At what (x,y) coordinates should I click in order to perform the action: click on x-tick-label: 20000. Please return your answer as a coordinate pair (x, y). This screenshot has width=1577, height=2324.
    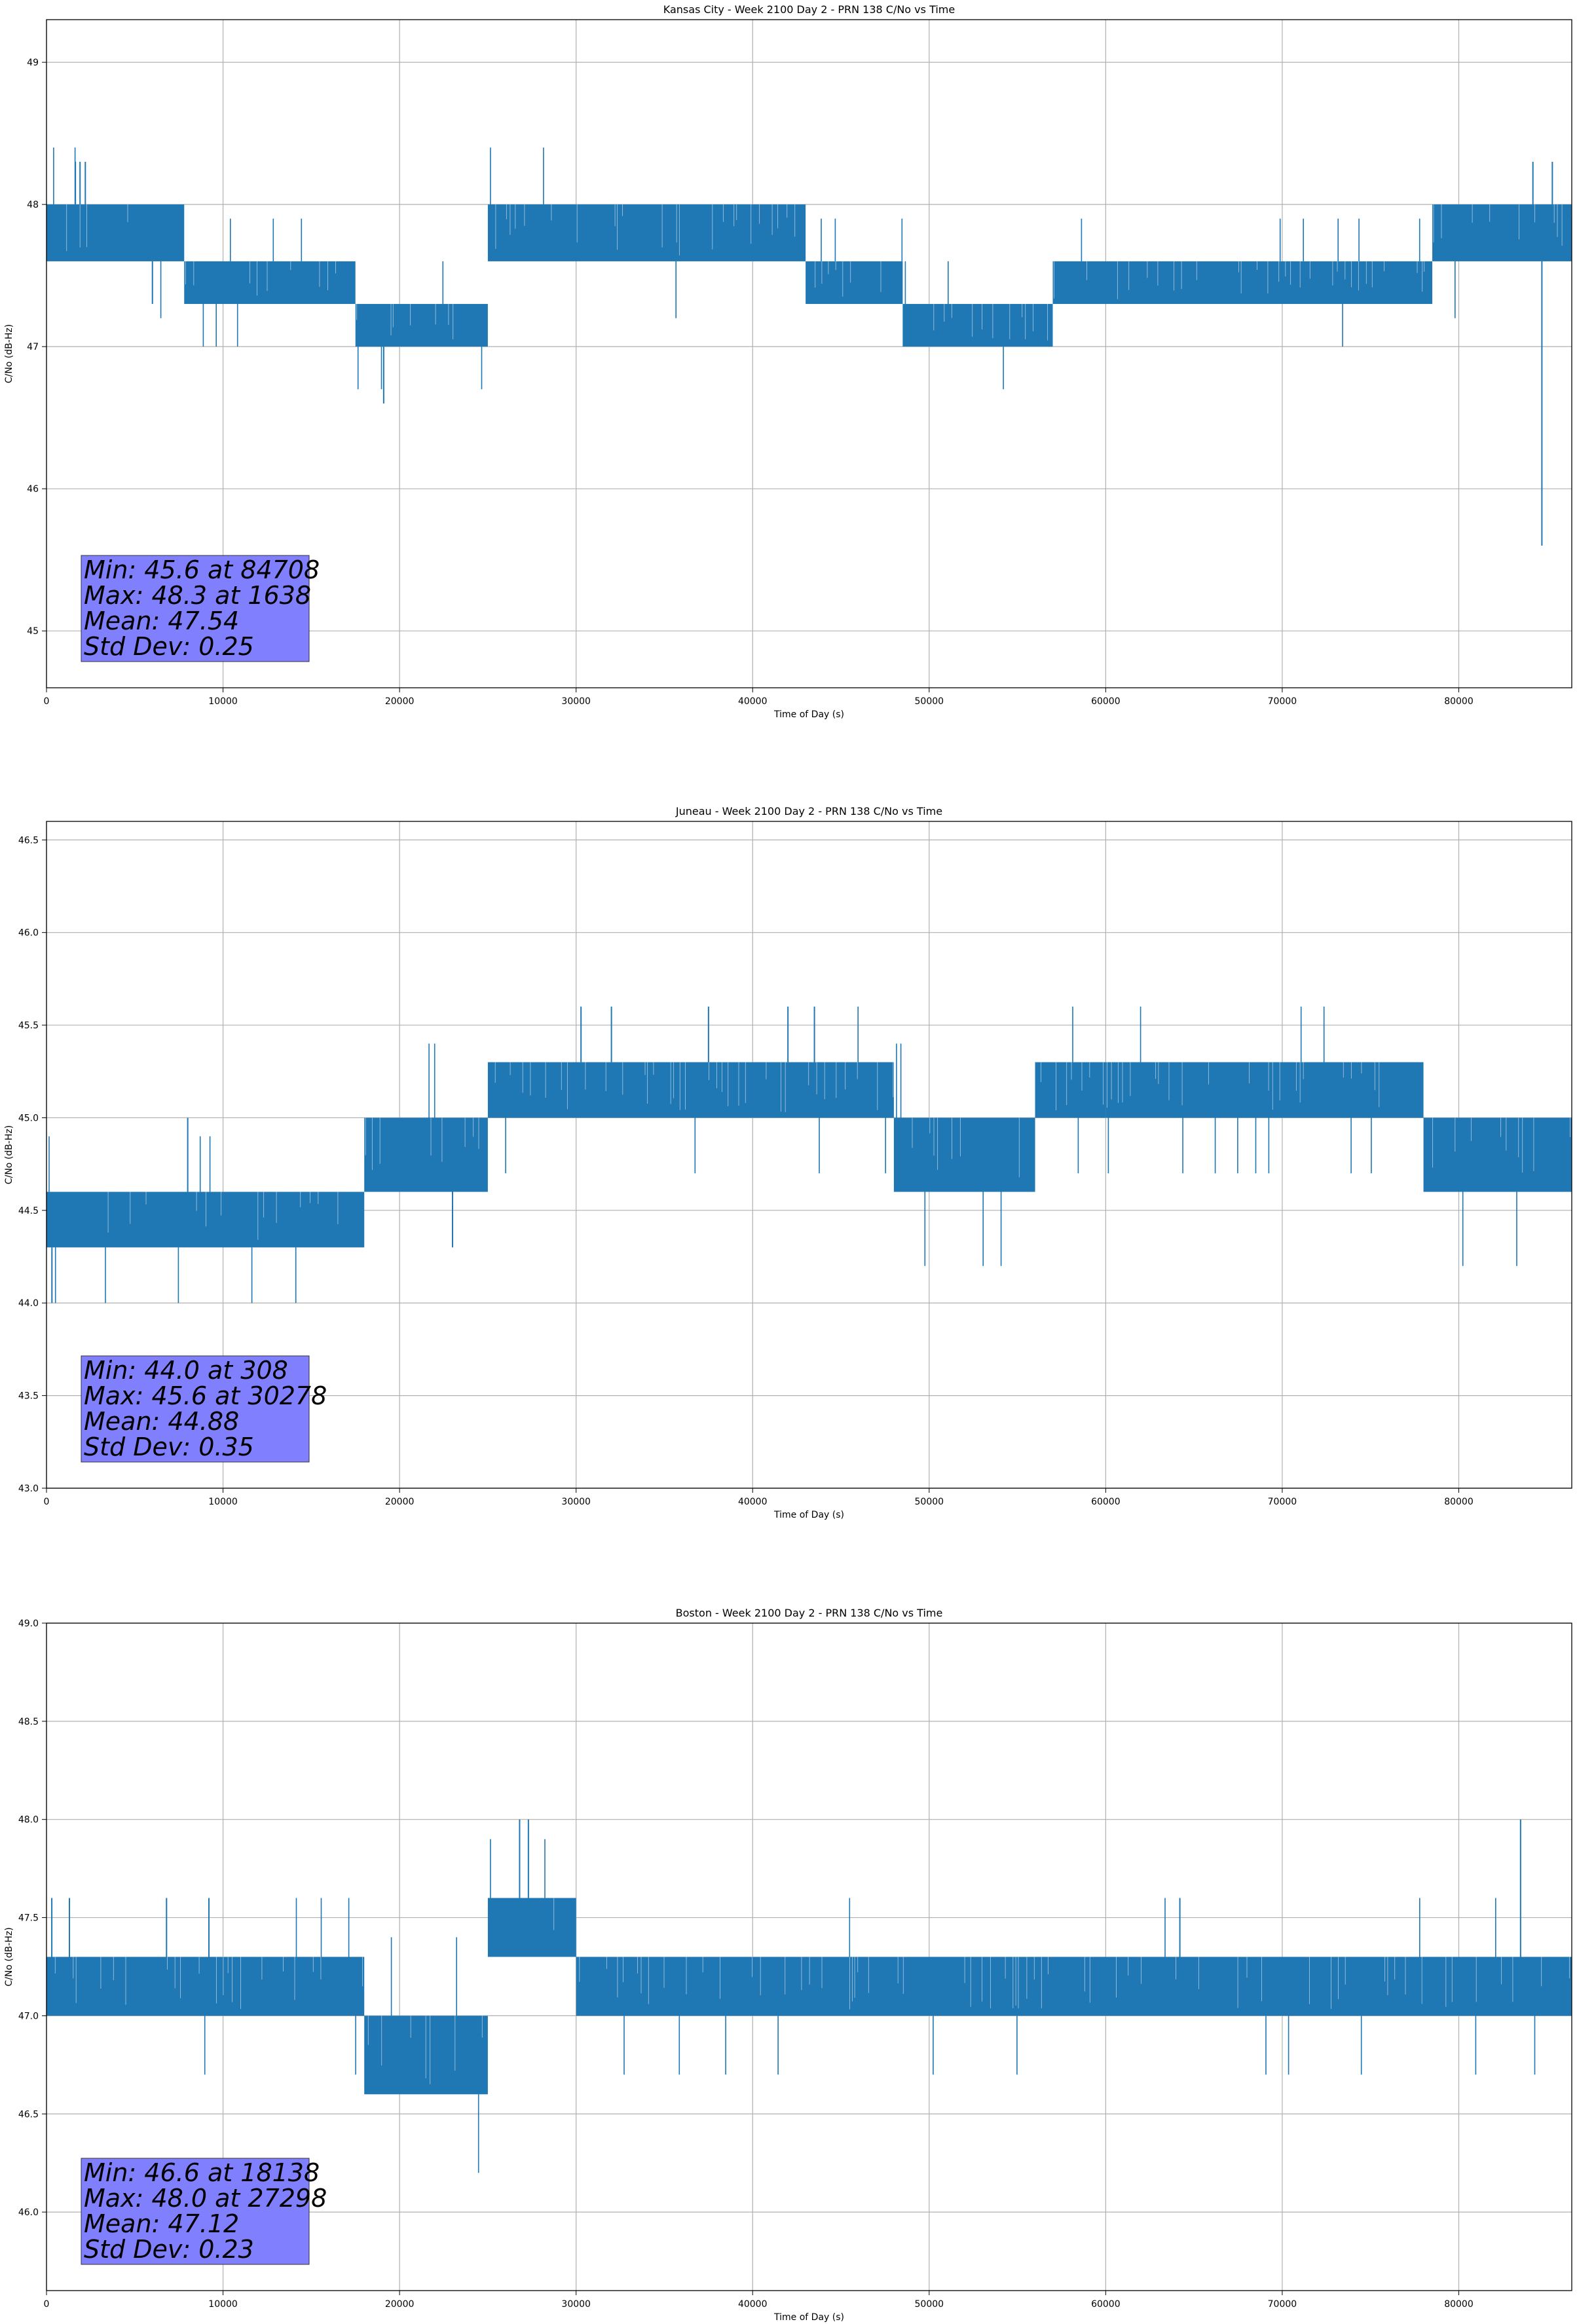
    Looking at the image, I should click on (400, 2304).